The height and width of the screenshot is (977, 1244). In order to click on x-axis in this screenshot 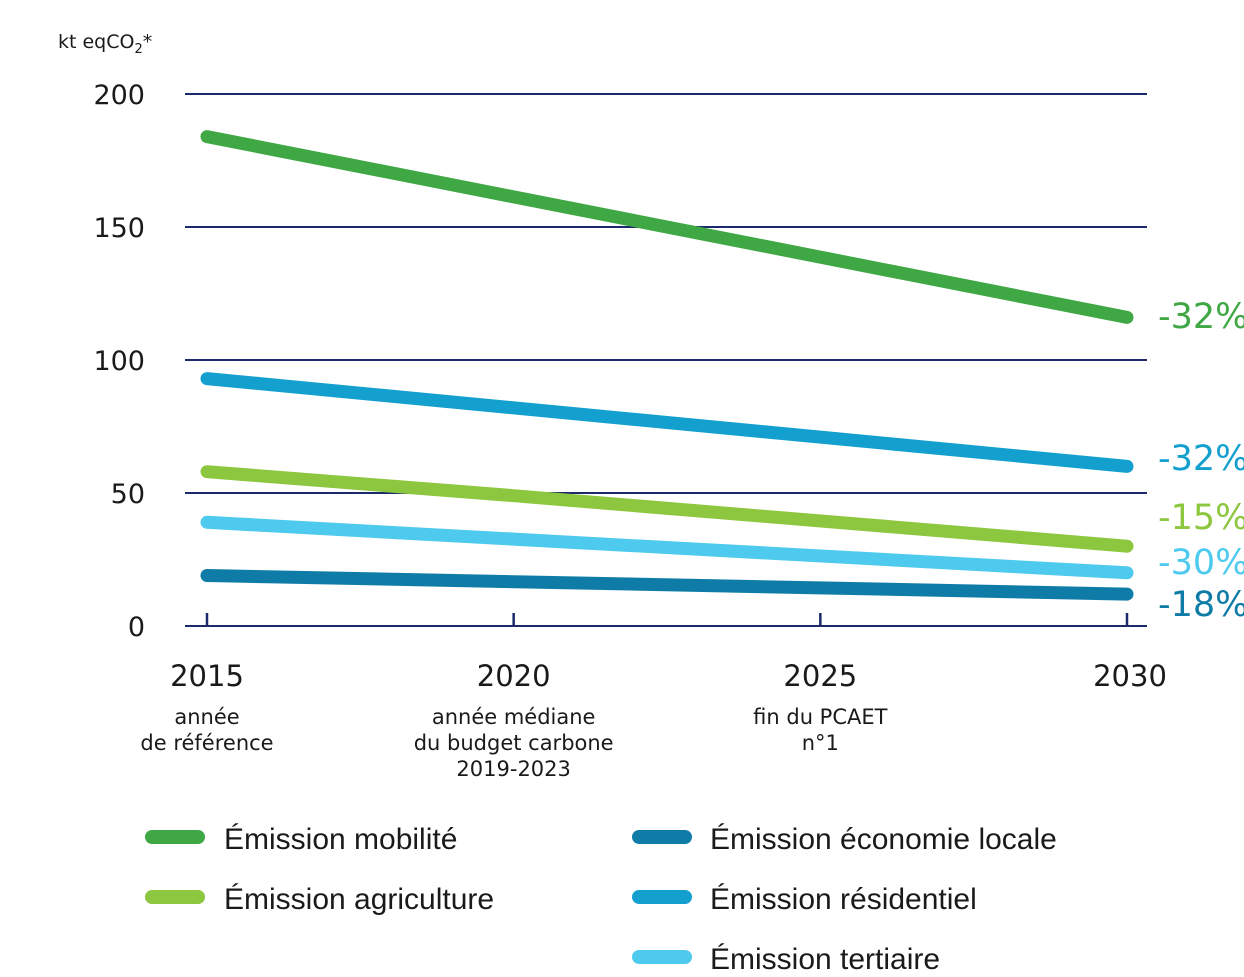, I will do `click(666, 620)`.